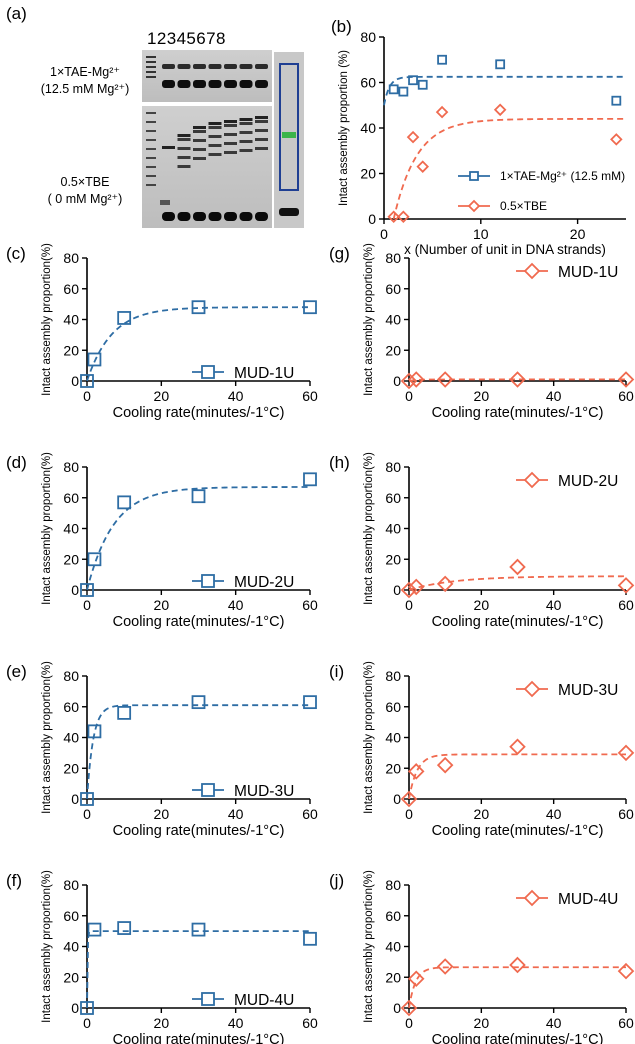  I want to click on legend-label: MUD-2U, so click(588, 481).